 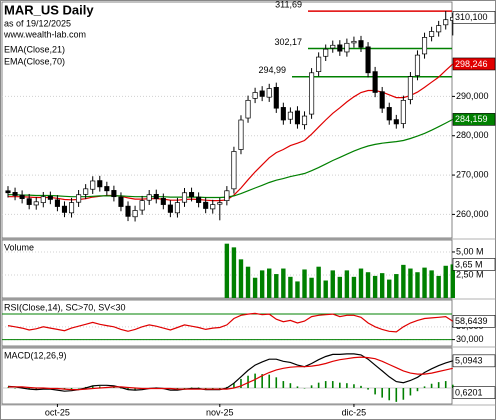 What do you see at coordinates (469, 361) in the screenshot?
I see `last-value-label: 5,0943` at bounding box center [469, 361].